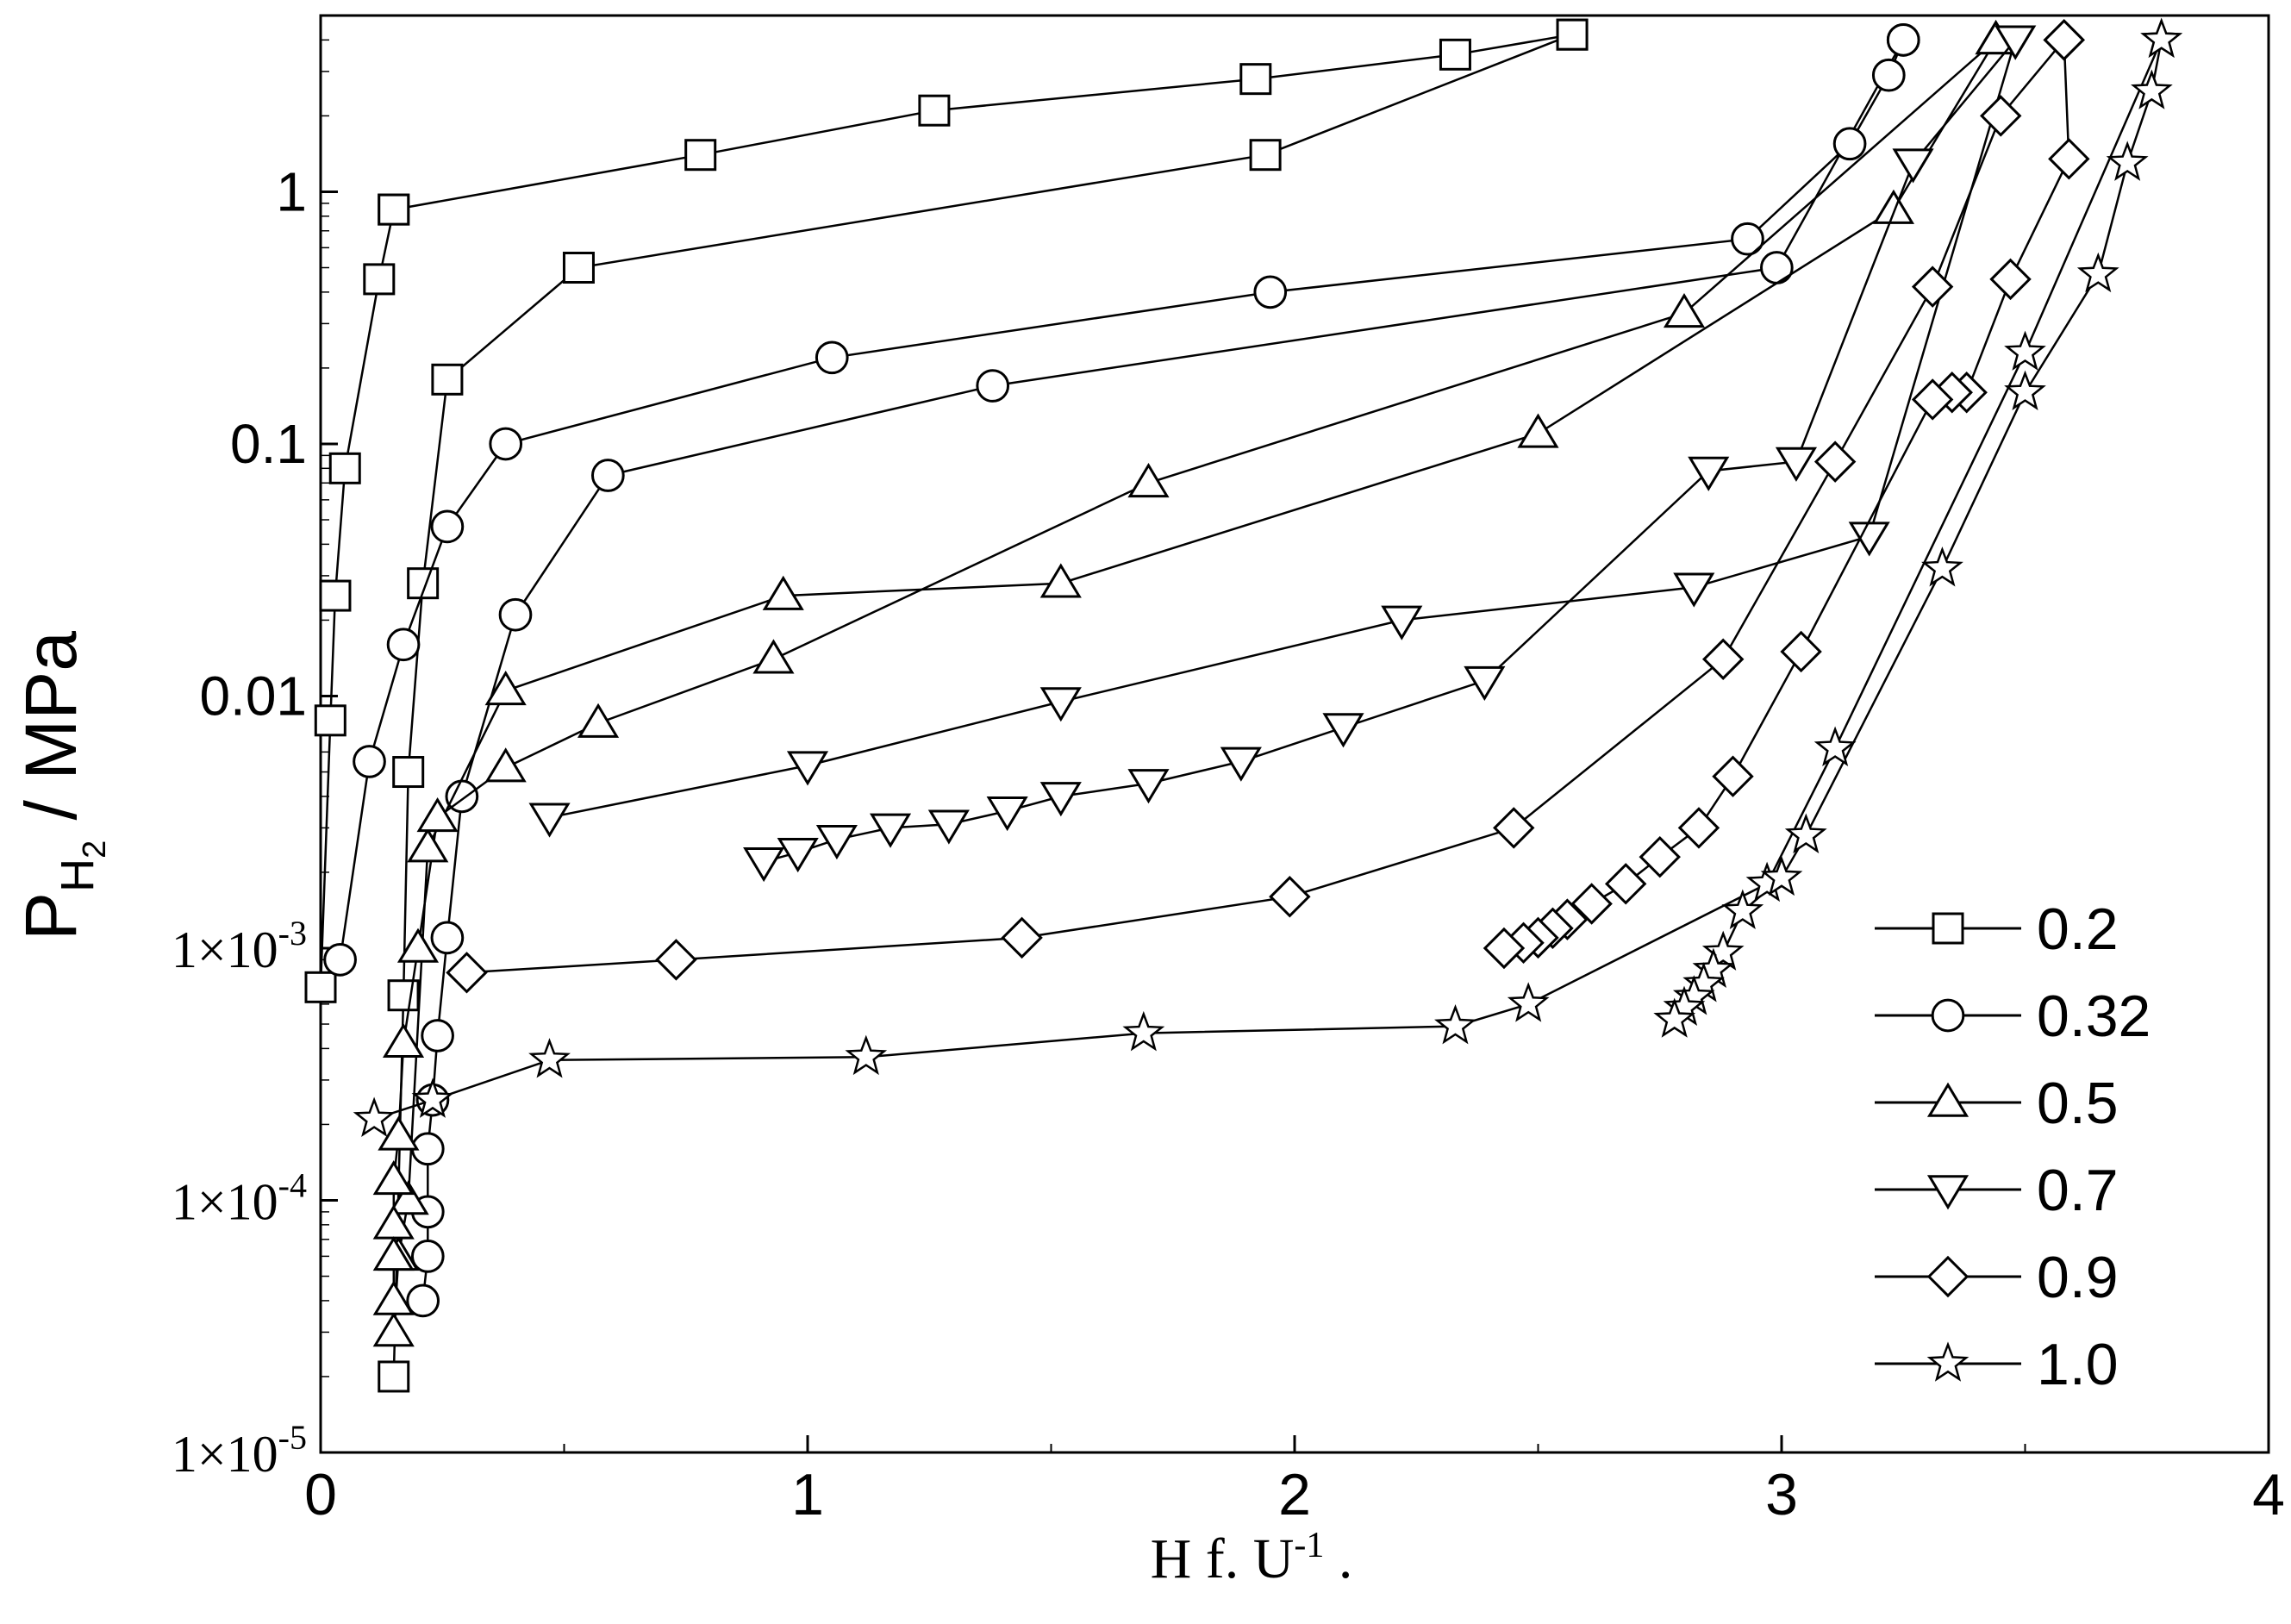  What do you see at coordinates (2078, 1103) in the screenshot?
I see `legend-label: 0.5` at bounding box center [2078, 1103].